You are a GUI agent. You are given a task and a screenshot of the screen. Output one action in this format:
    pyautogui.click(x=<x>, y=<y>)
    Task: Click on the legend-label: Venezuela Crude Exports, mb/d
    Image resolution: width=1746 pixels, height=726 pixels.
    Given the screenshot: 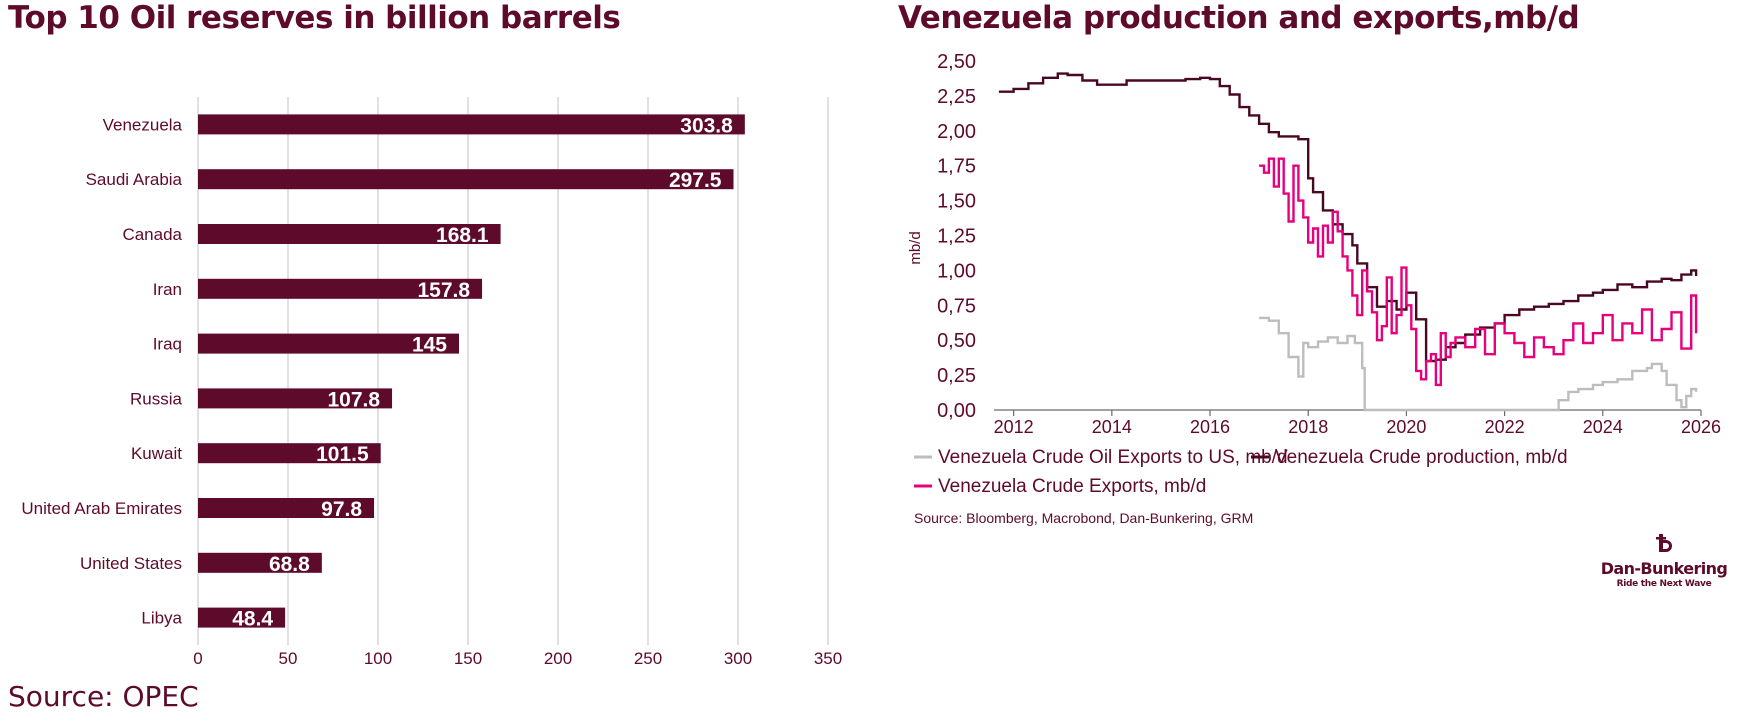 What is the action you would take?
    pyautogui.click(x=1072, y=486)
    